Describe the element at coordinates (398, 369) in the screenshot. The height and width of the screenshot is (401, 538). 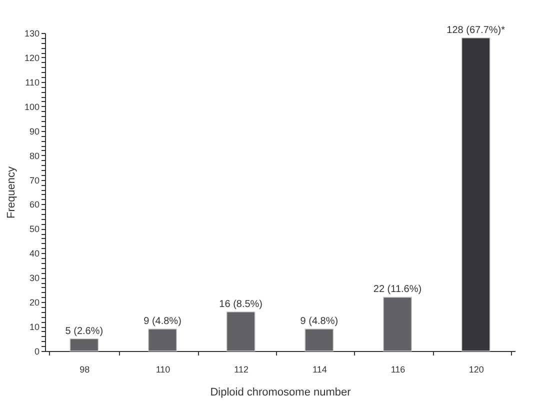
I see `x-tick-label: 116` at that location.